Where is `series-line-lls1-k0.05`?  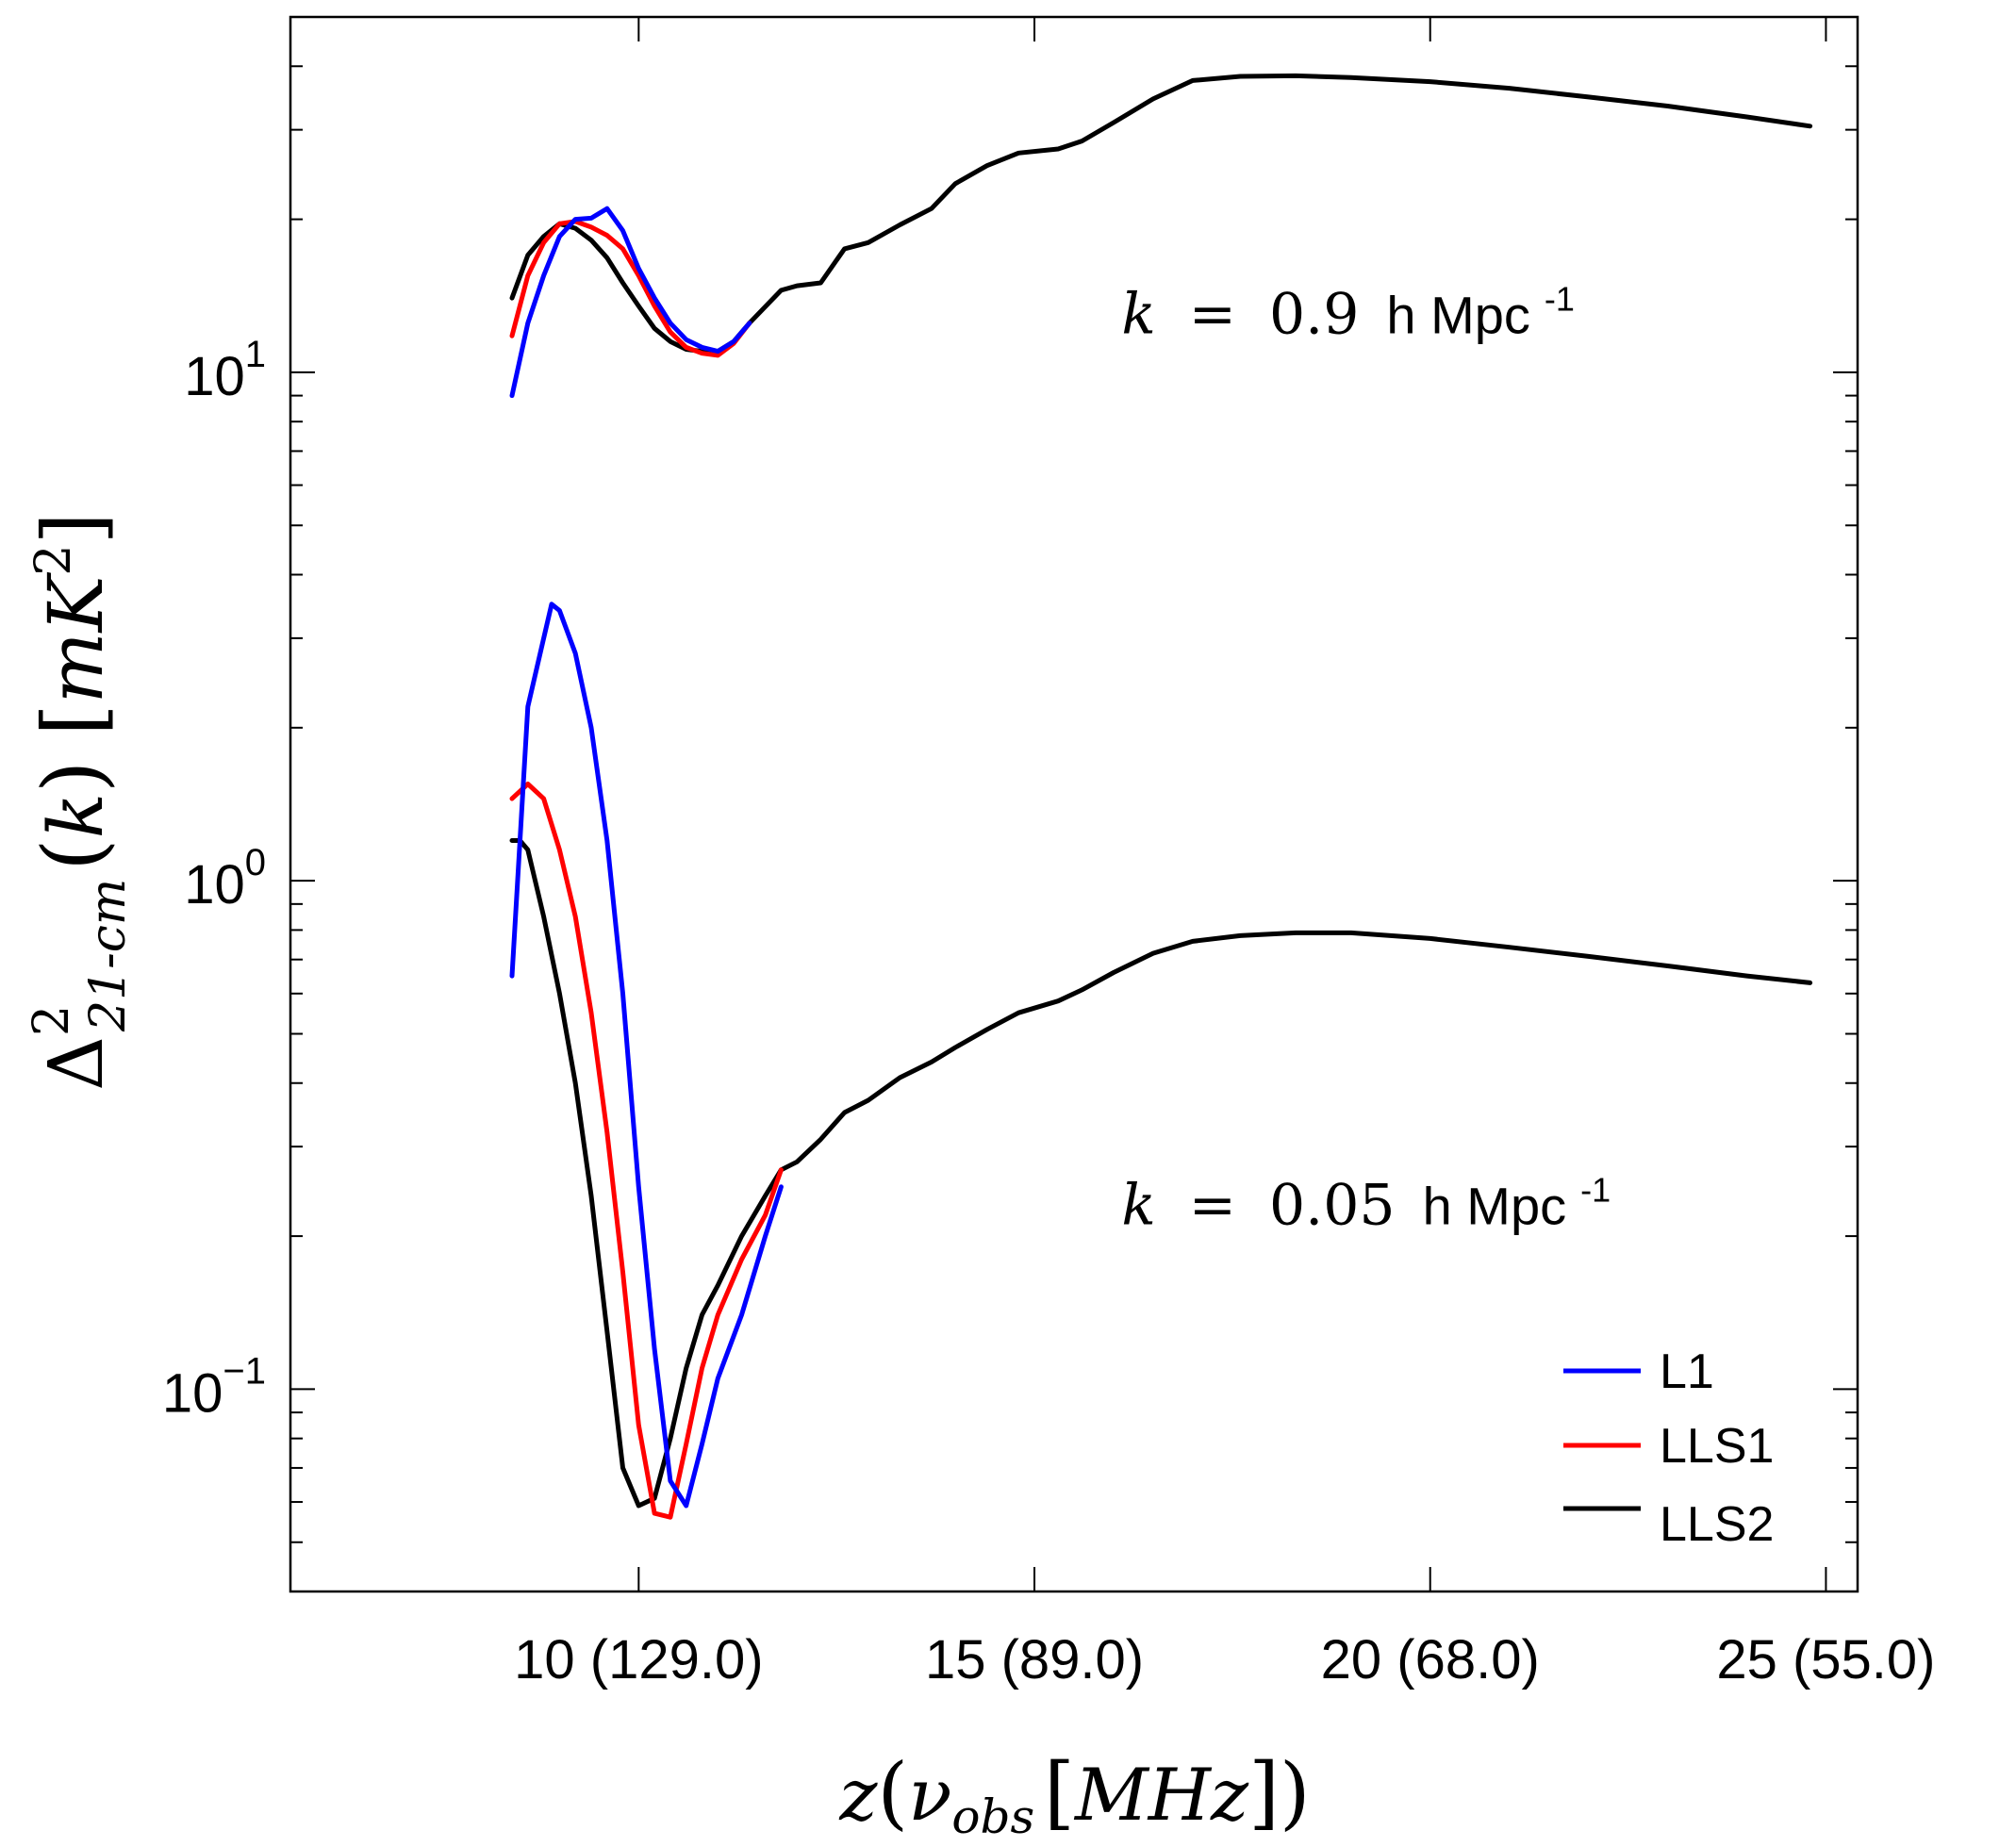 series-line-lls1-k0.05 is located at coordinates (646, 1151).